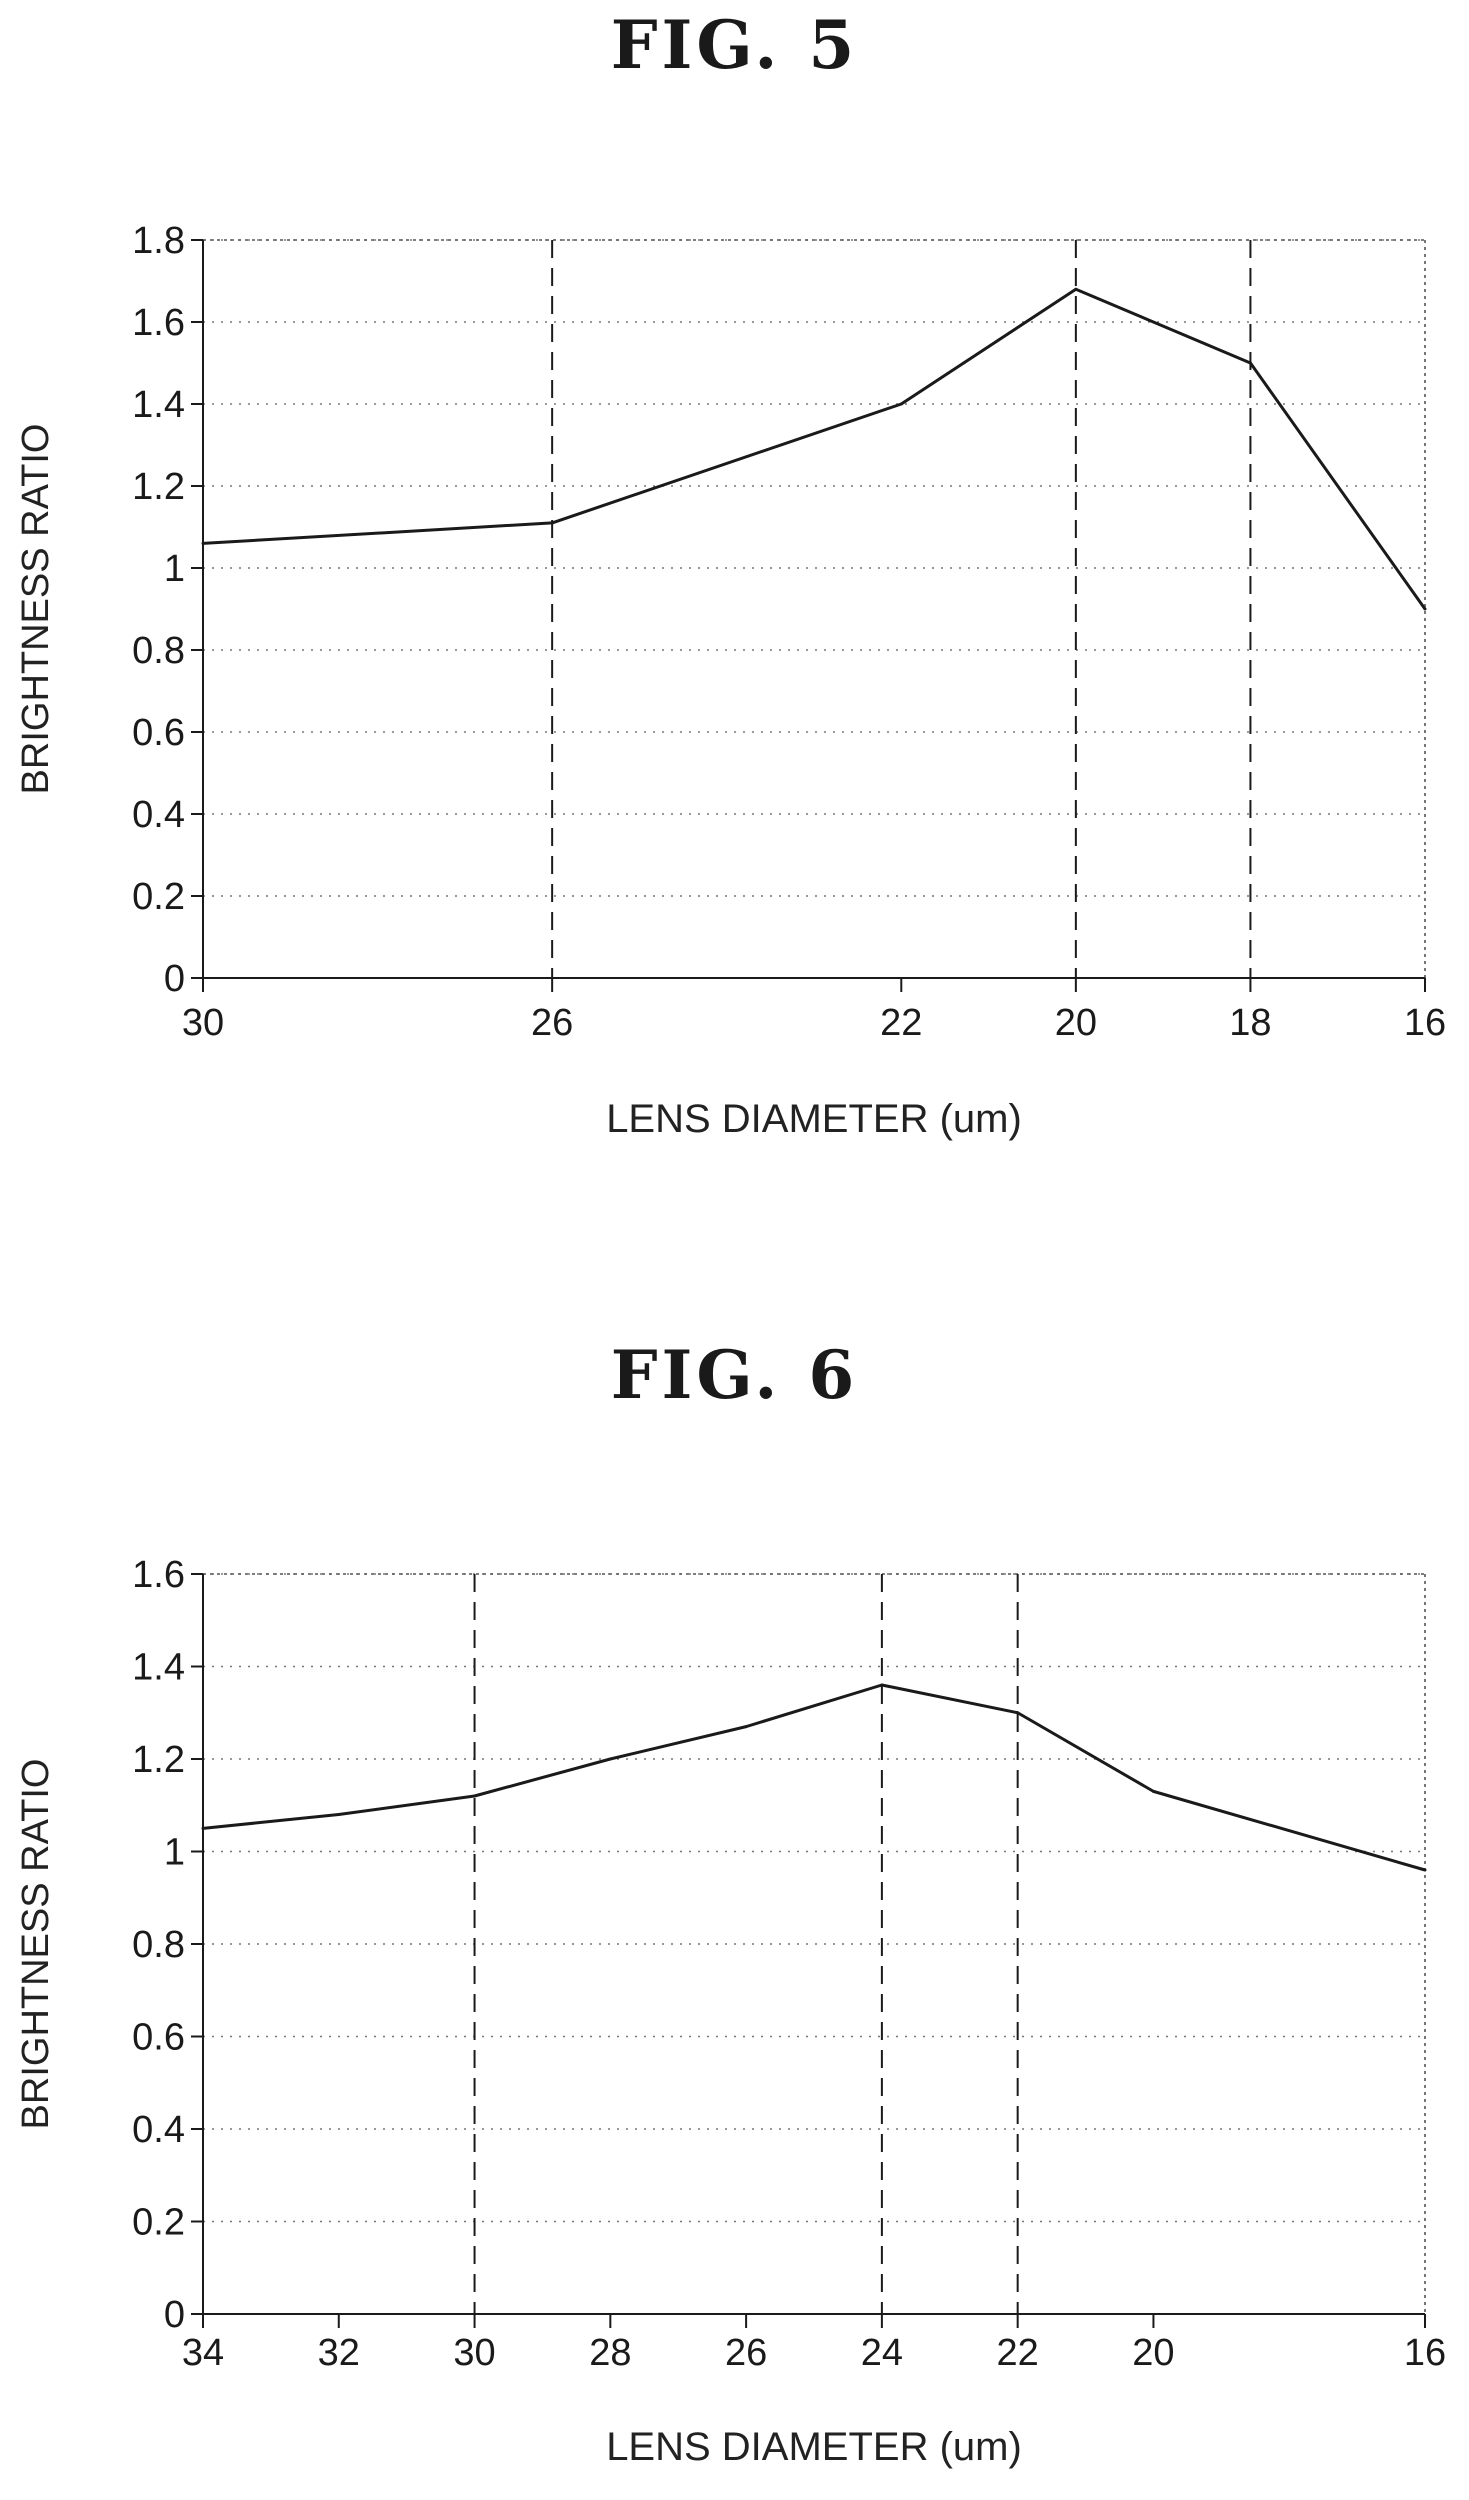 The image size is (1469, 2500). Describe the element at coordinates (339, 2353) in the screenshot. I see `x-tick-label: 32` at that location.